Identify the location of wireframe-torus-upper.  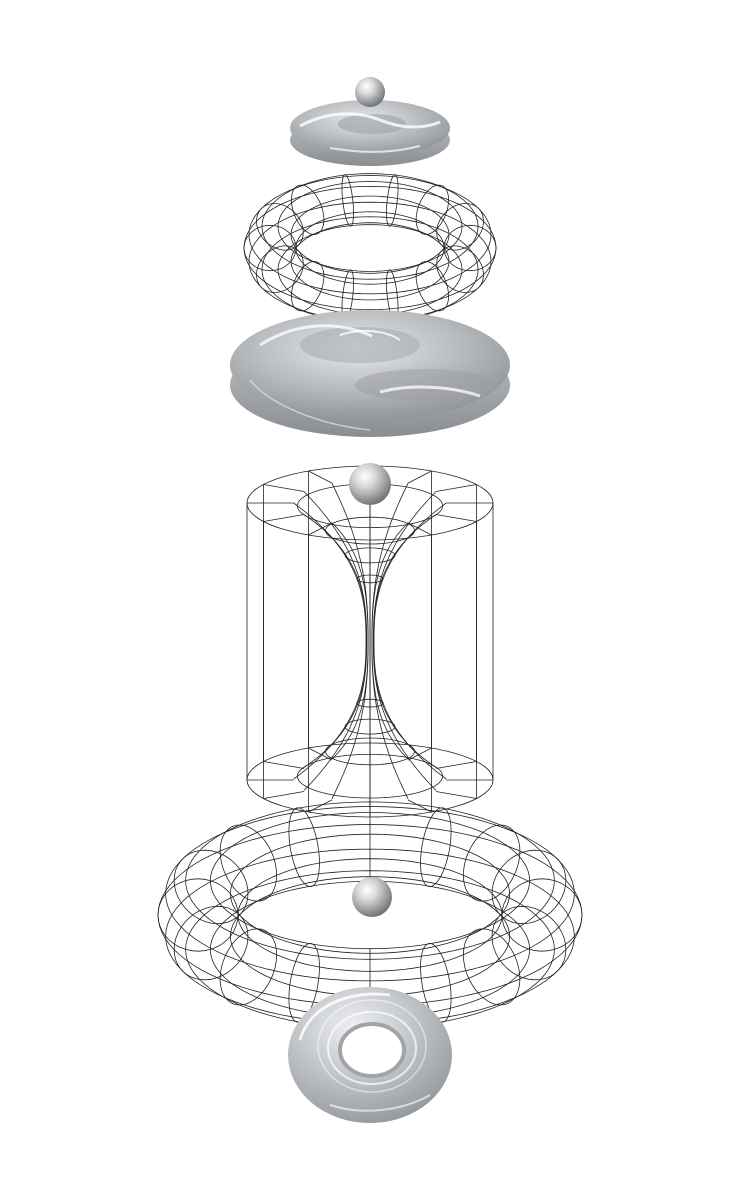
(370, 248).